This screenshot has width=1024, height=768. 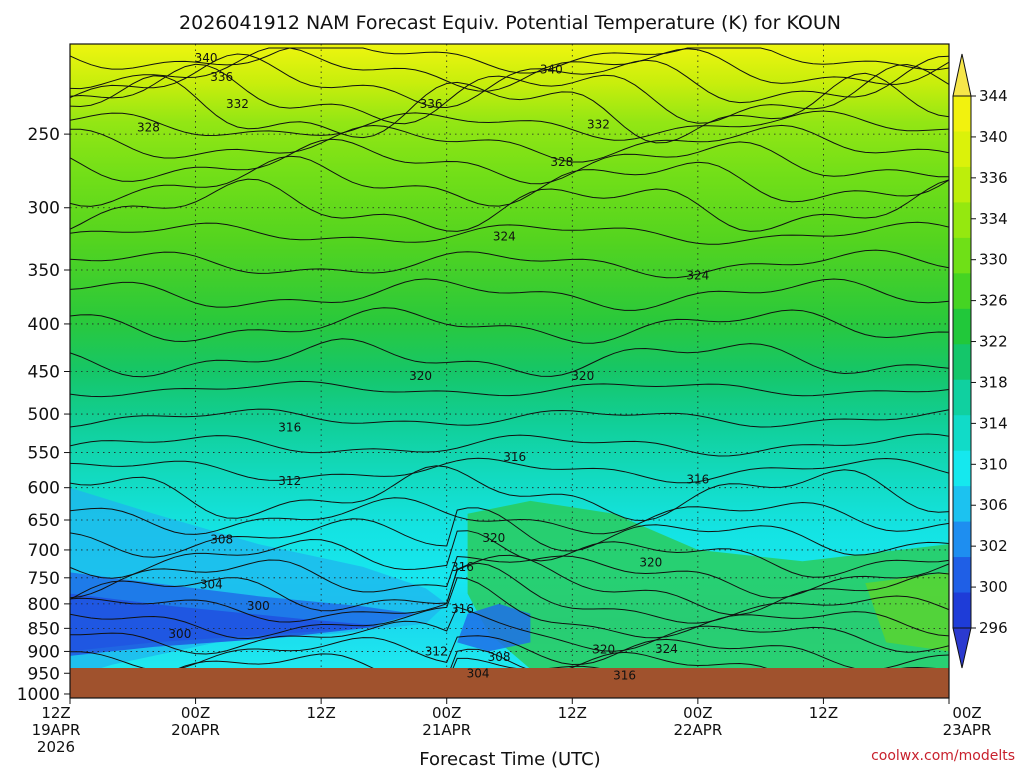 I want to click on colorbar-tick-label: 296, so click(x=993, y=628).